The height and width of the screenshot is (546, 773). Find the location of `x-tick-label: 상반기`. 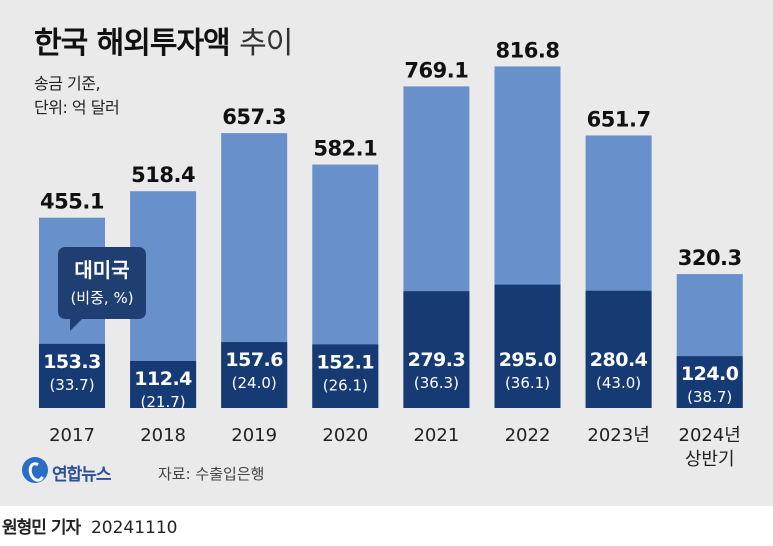

x-tick-label: 상반기 is located at coordinates (710, 459).